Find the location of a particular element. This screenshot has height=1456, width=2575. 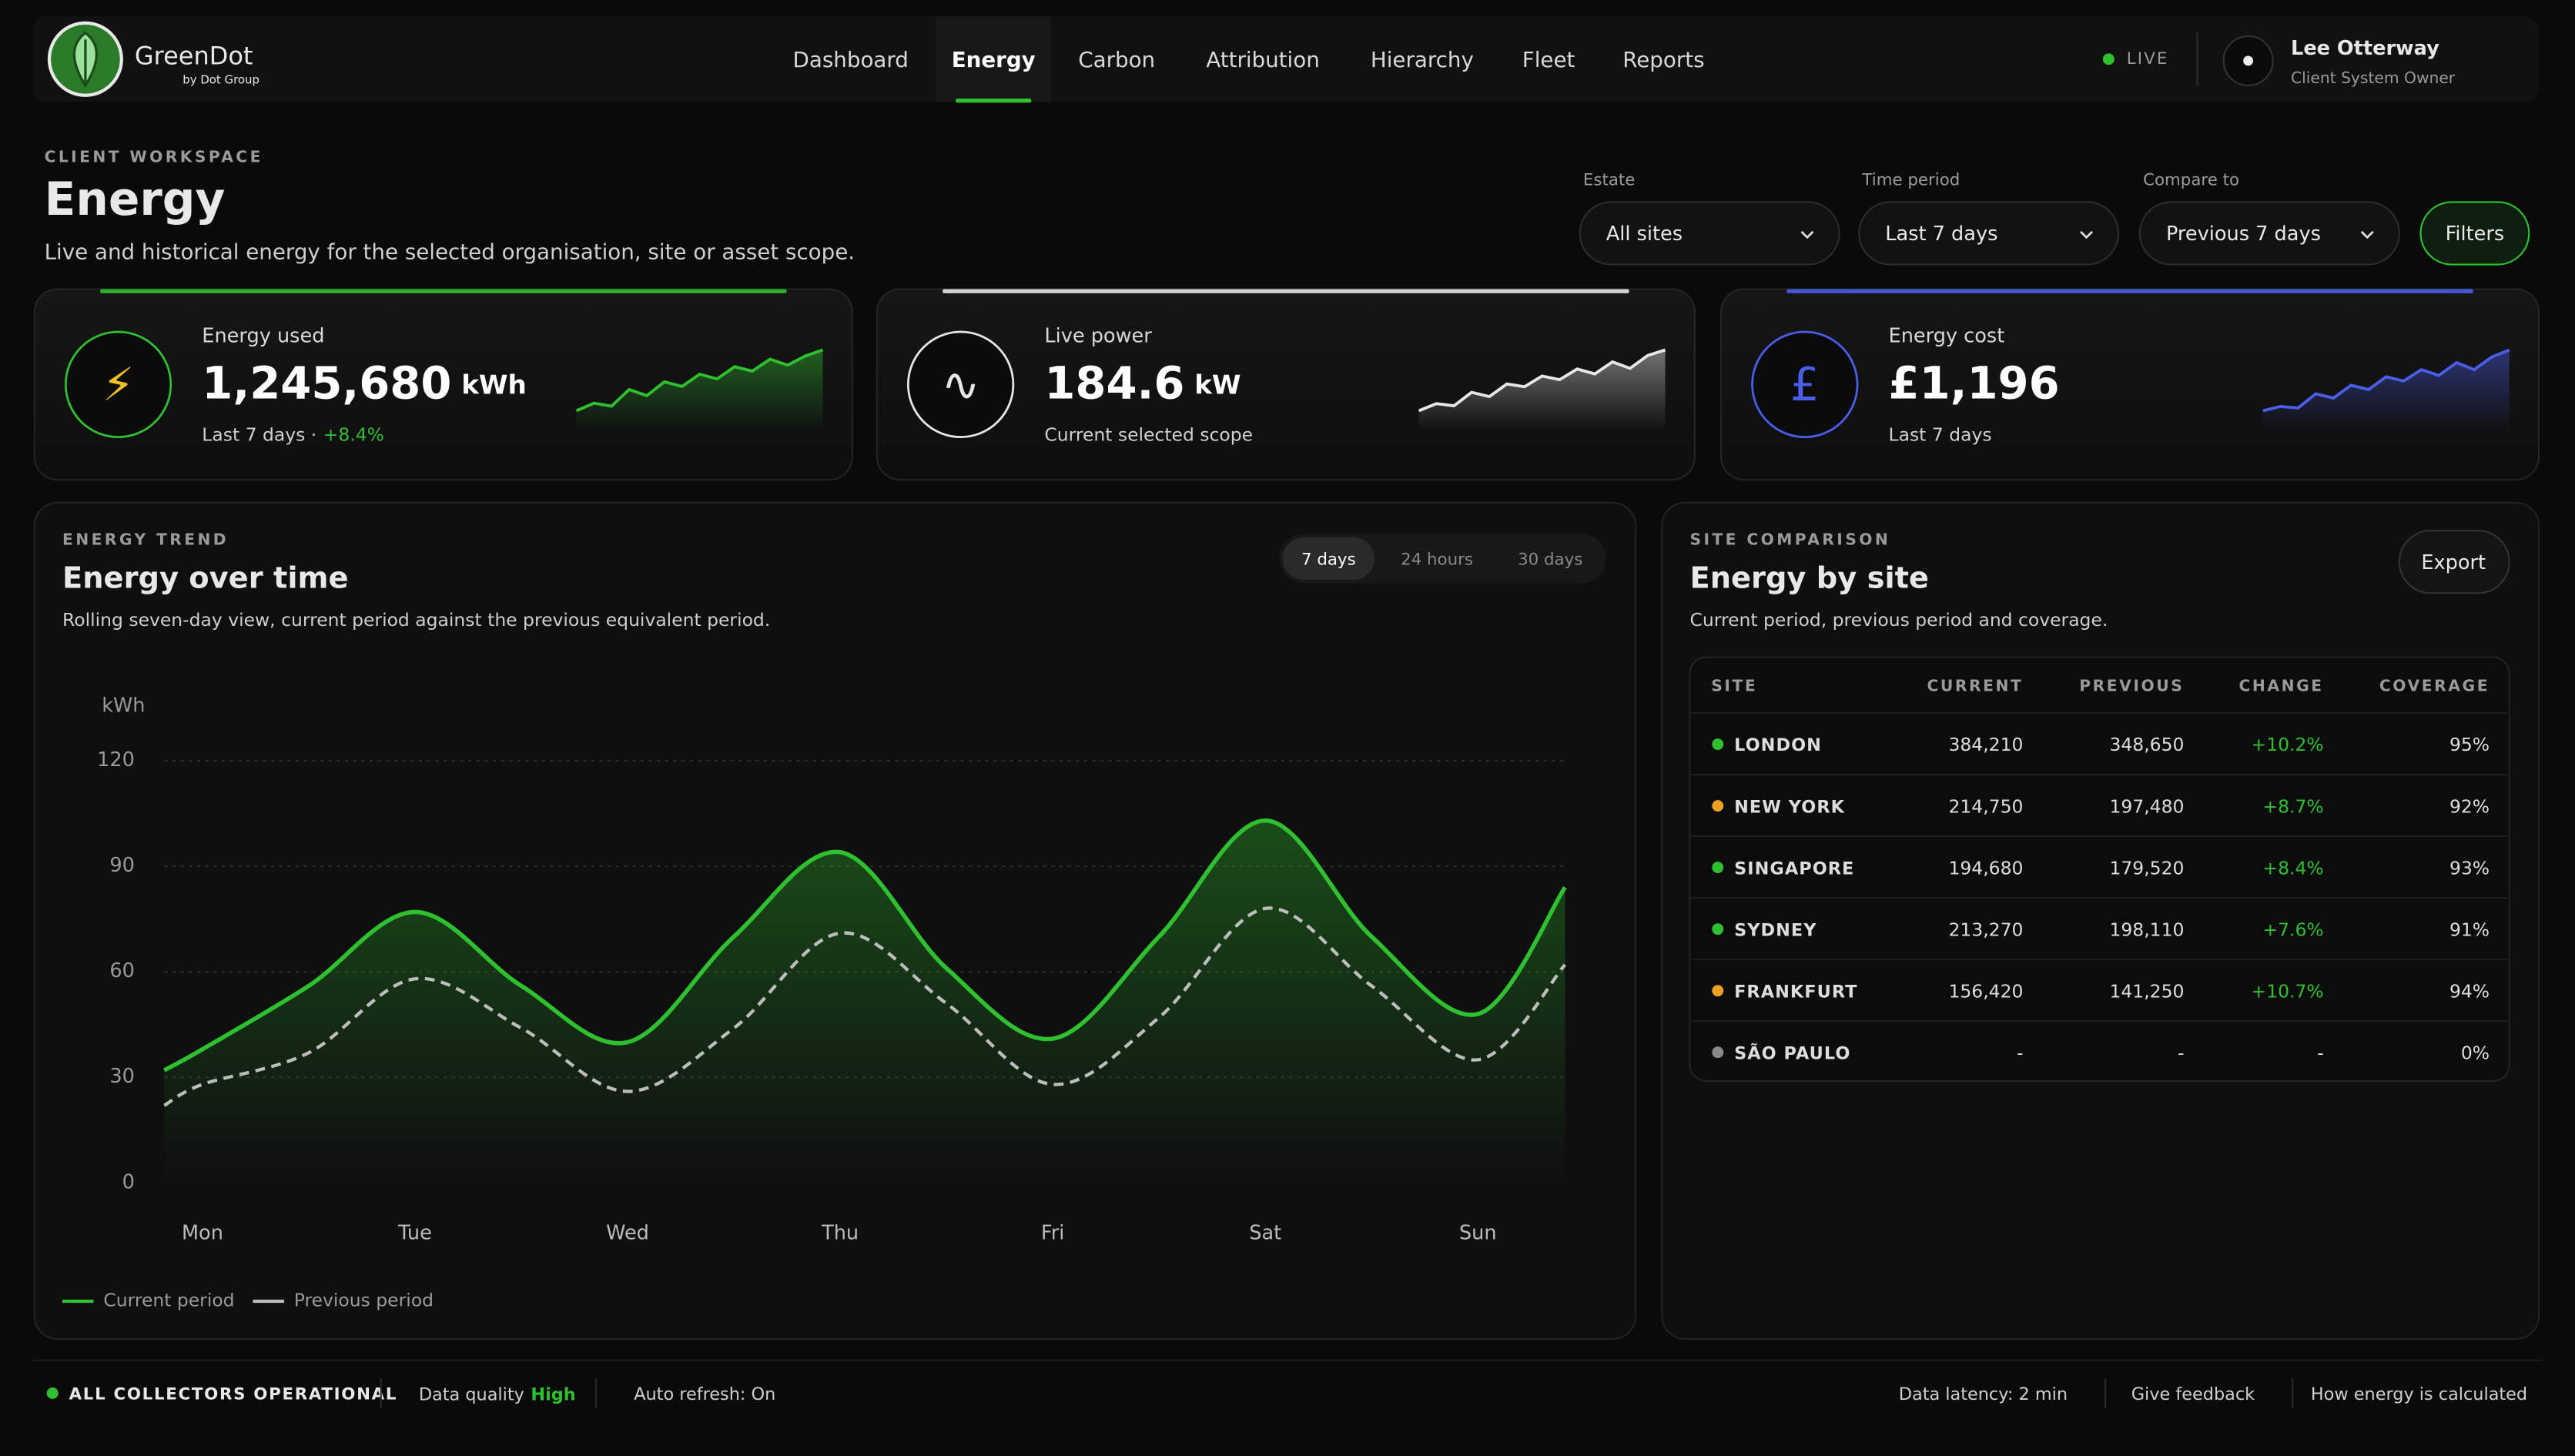

trend-title: Energy over time is located at coordinates (205, 578).